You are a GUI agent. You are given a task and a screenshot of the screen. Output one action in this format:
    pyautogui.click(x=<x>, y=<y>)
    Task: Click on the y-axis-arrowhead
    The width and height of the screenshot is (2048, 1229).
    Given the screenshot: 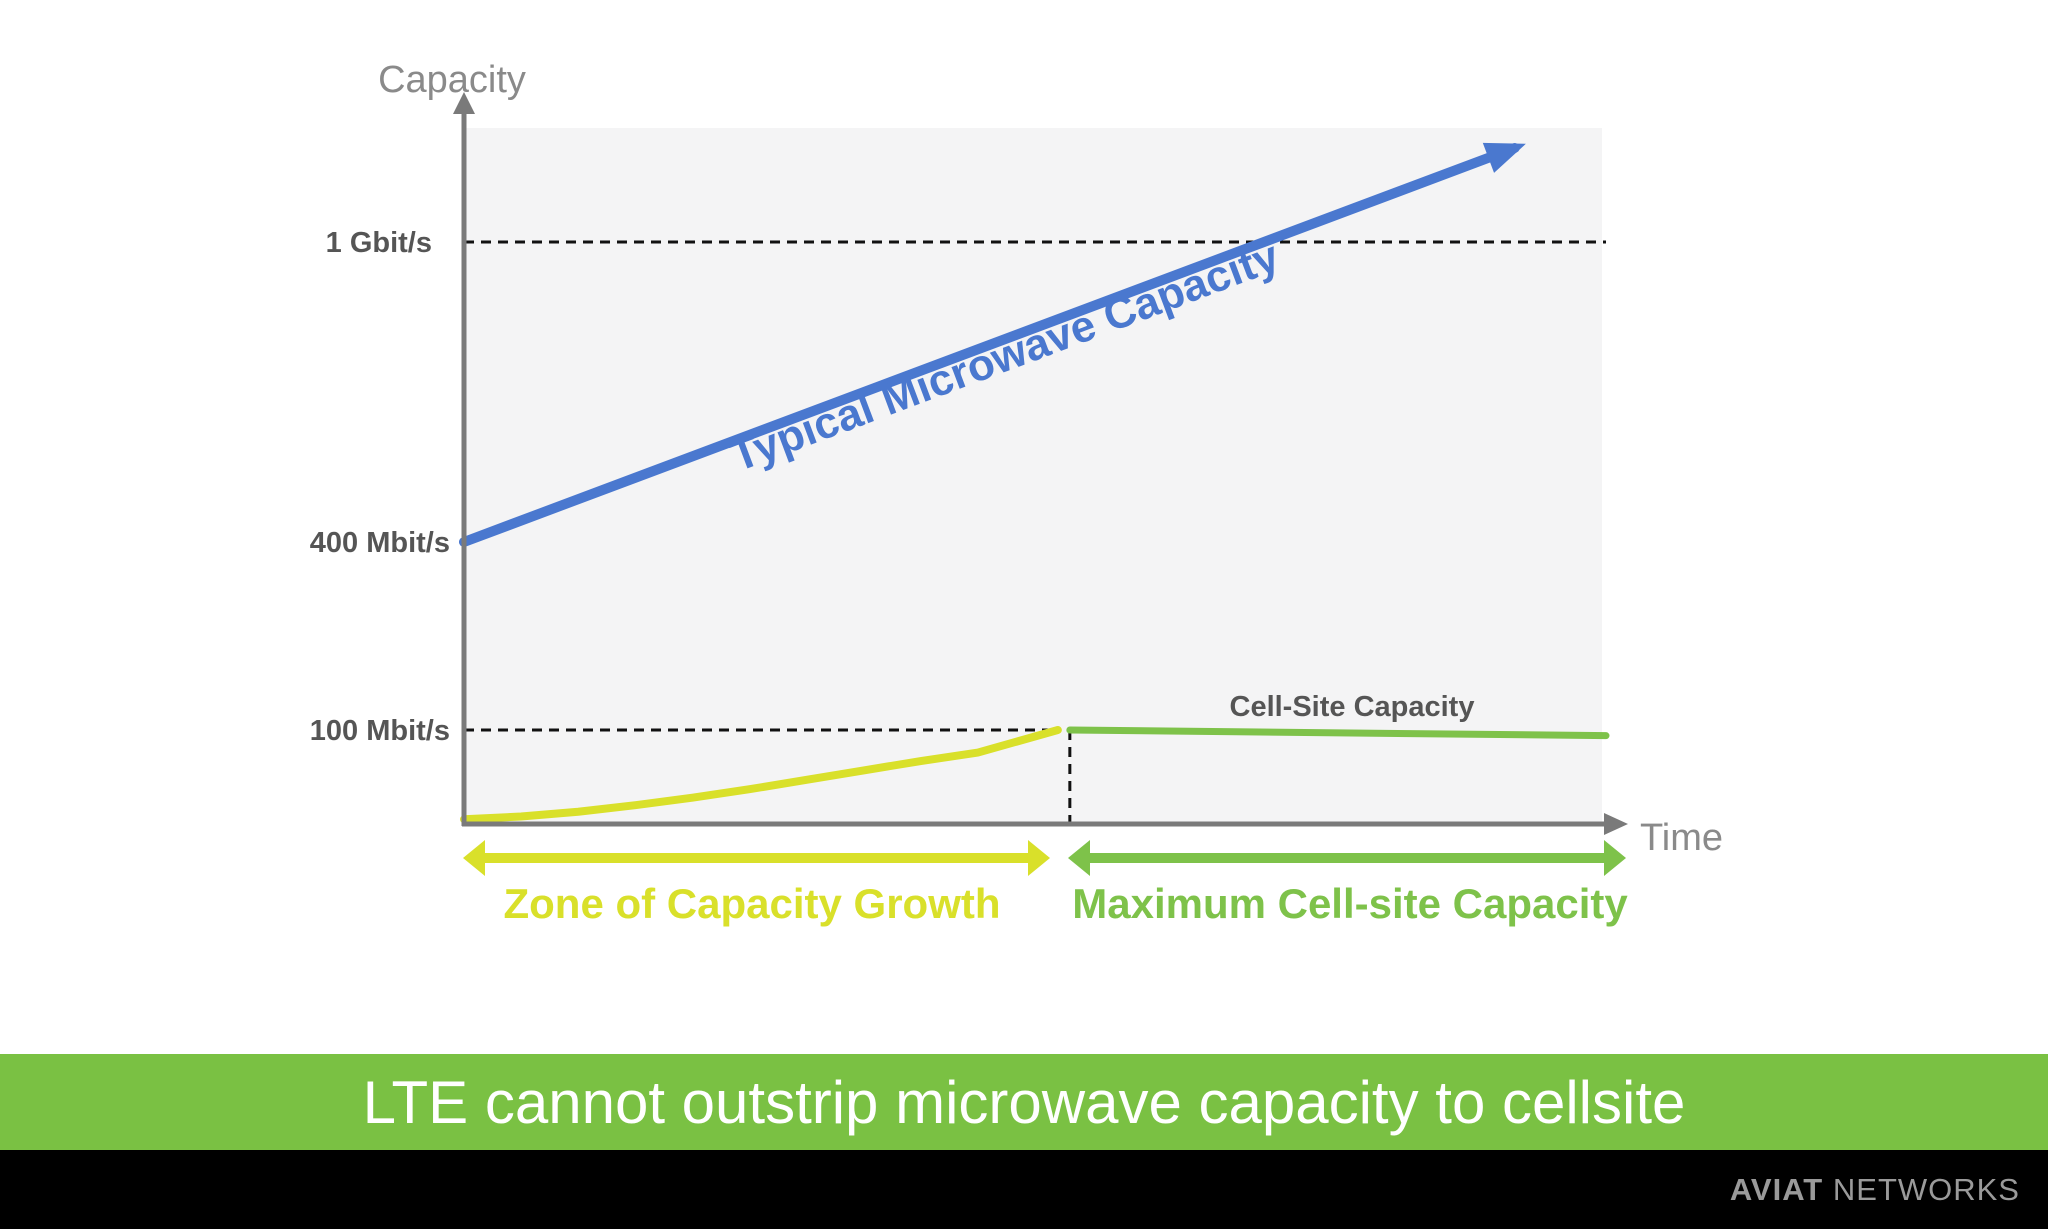 What is the action you would take?
    pyautogui.click(x=464, y=103)
    